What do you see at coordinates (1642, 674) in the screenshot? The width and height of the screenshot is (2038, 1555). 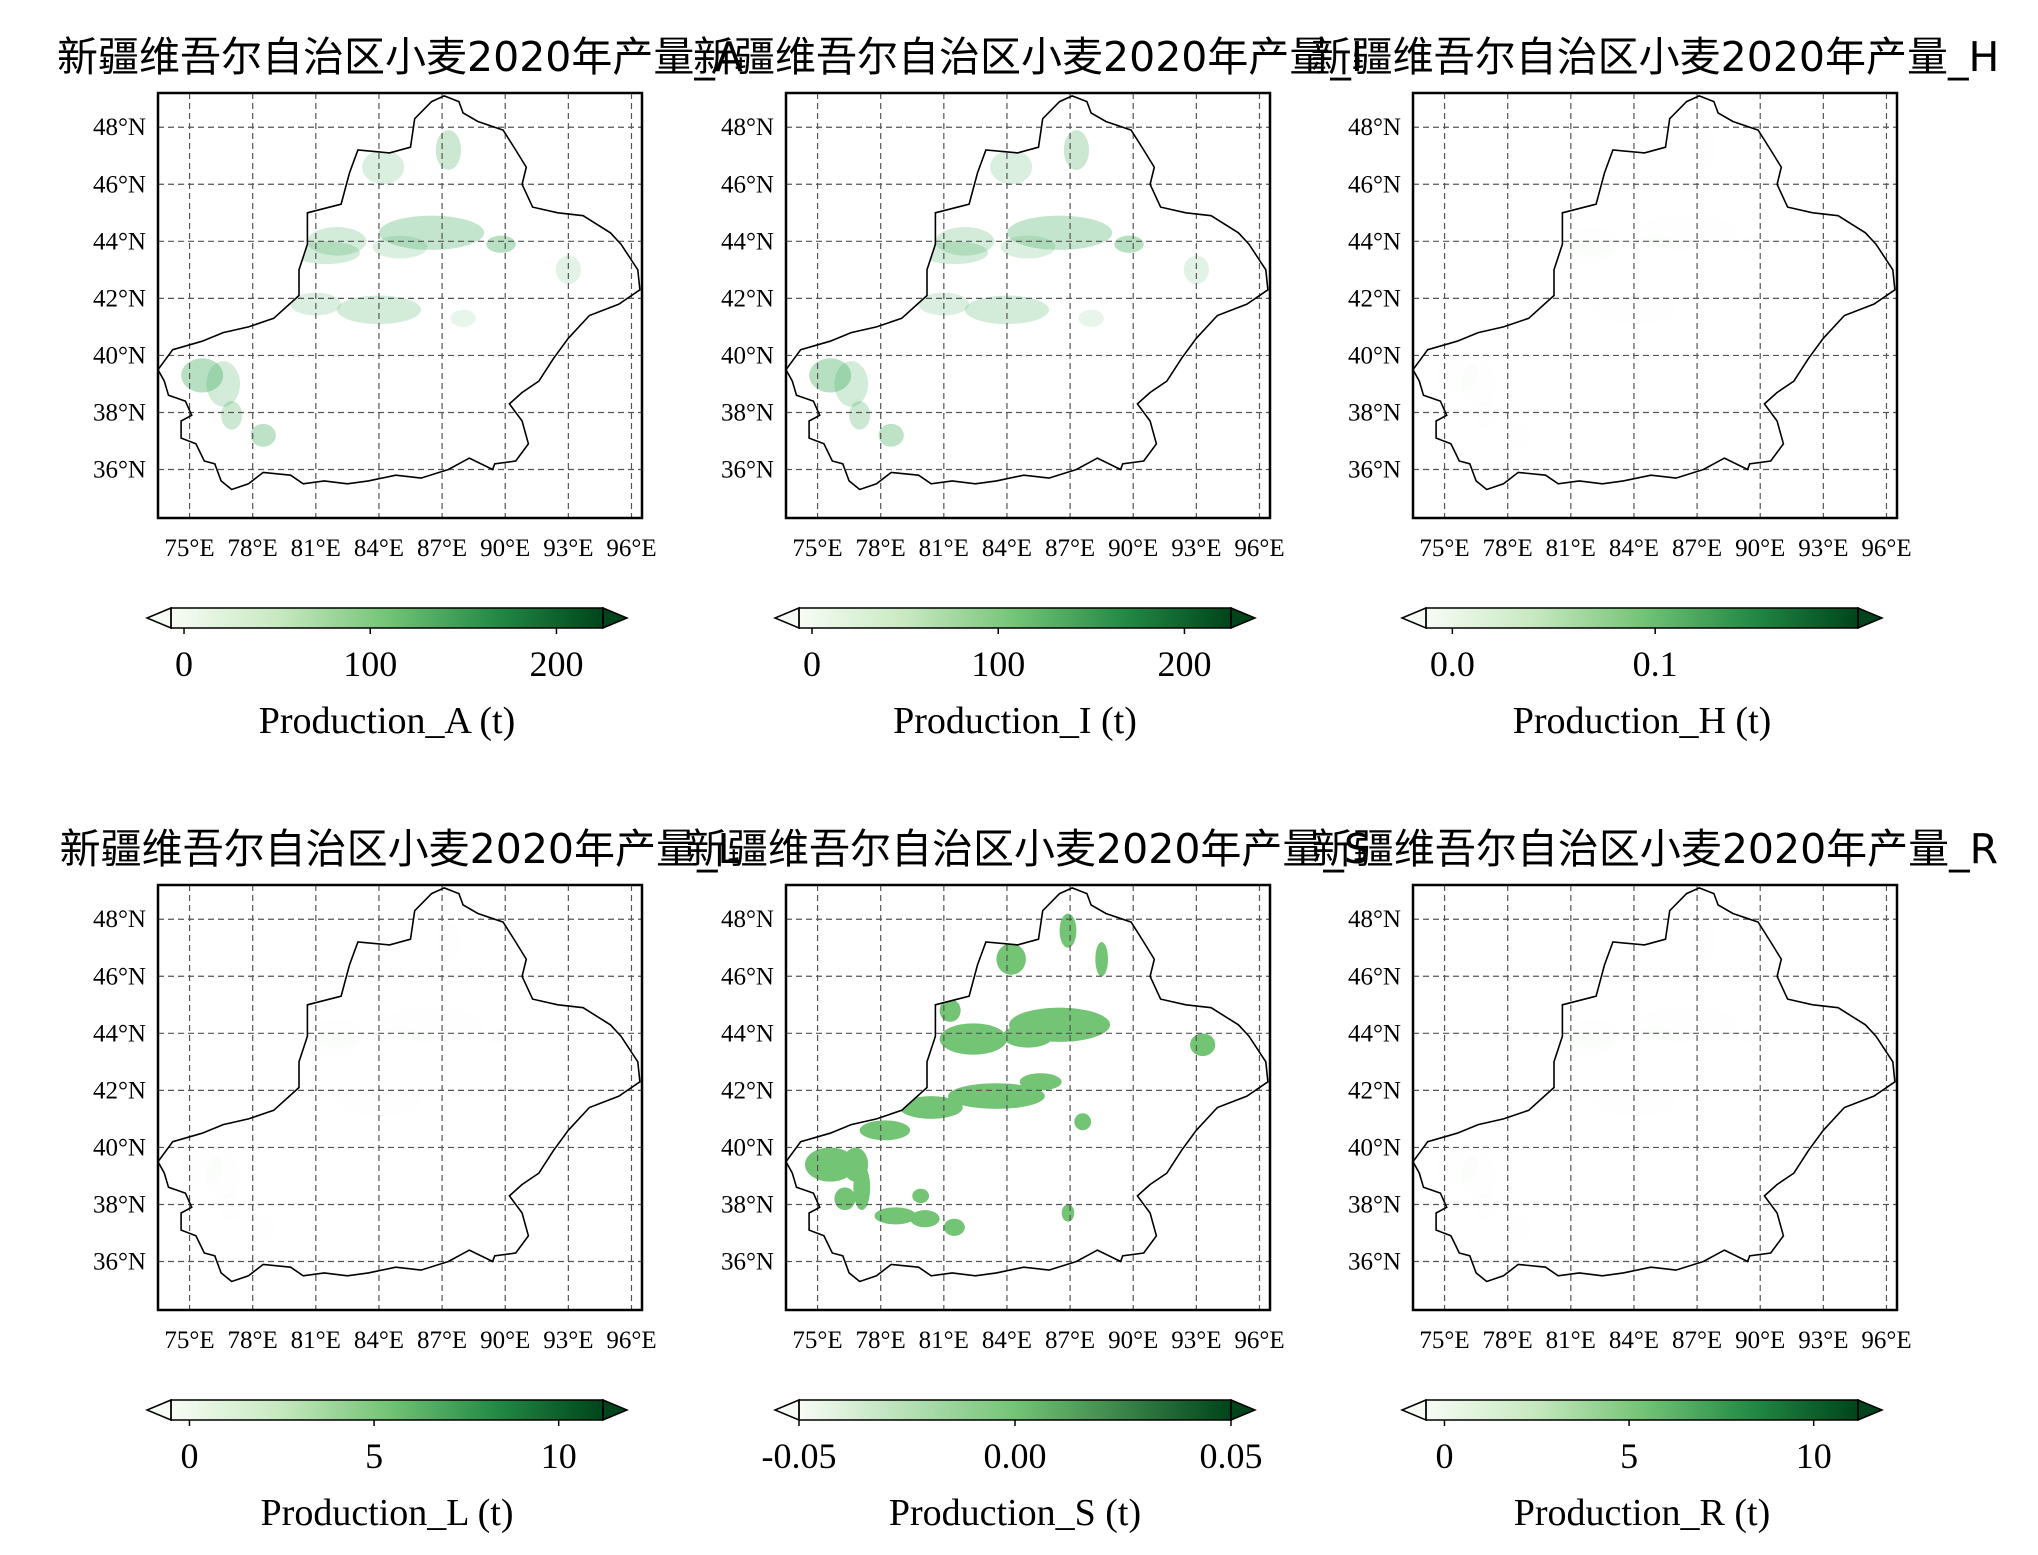 I see `colorbar: 0.0 0.1 Production_H (t)` at bounding box center [1642, 674].